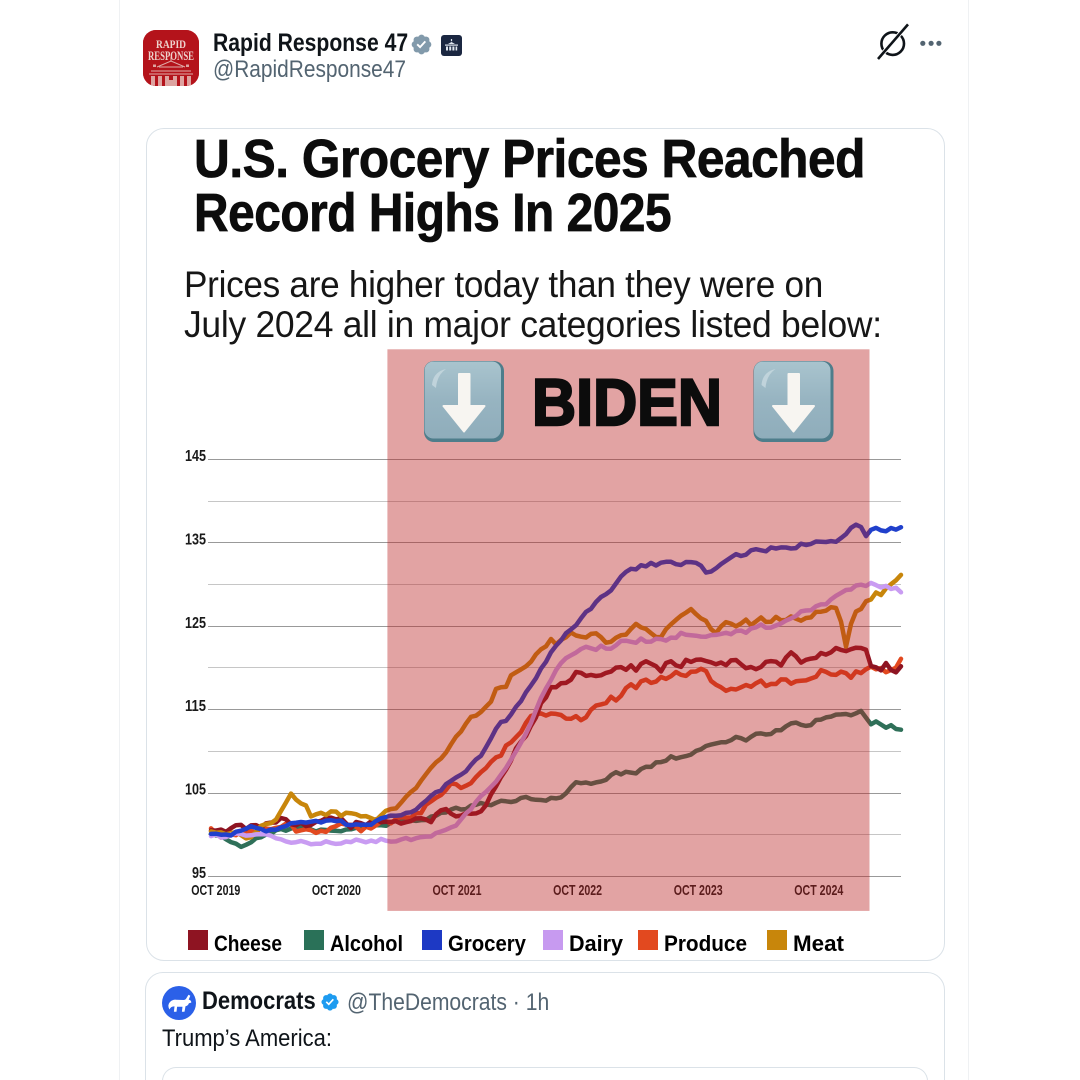  Describe the element at coordinates (698, 890) in the screenshot. I see `svg-text: OCT 2023` at that location.